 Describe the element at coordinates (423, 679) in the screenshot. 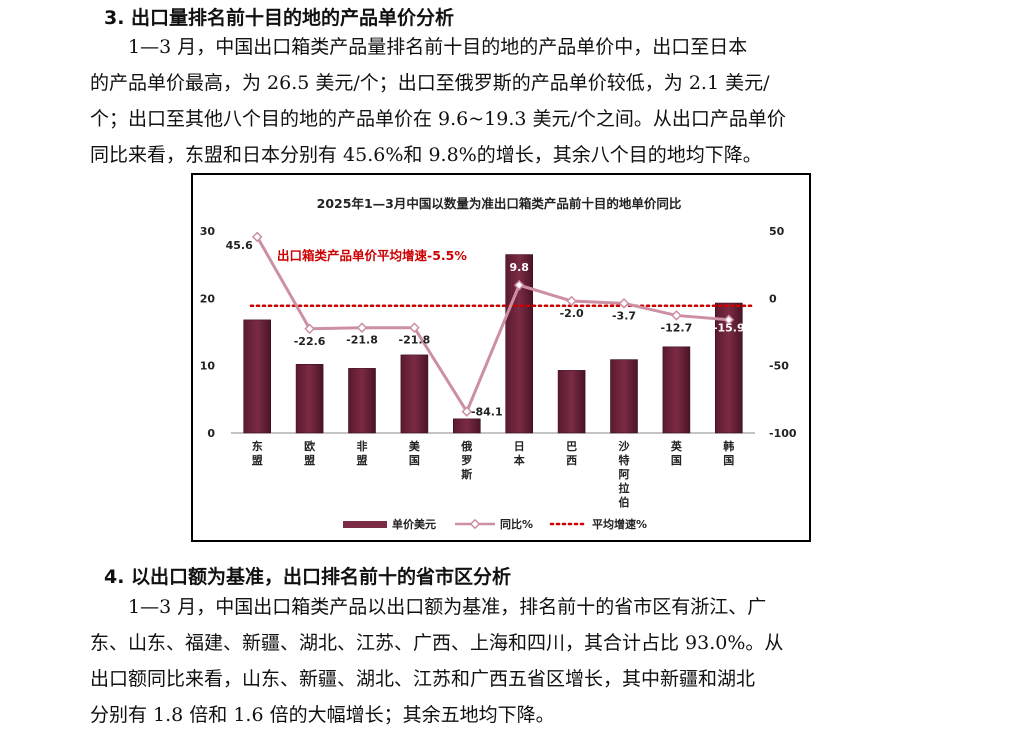

I see `paragraph-line: 出口额同比来看，山东、新疆、湖北、江苏和广西五省区增长，其中新疆和湖北` at that location.